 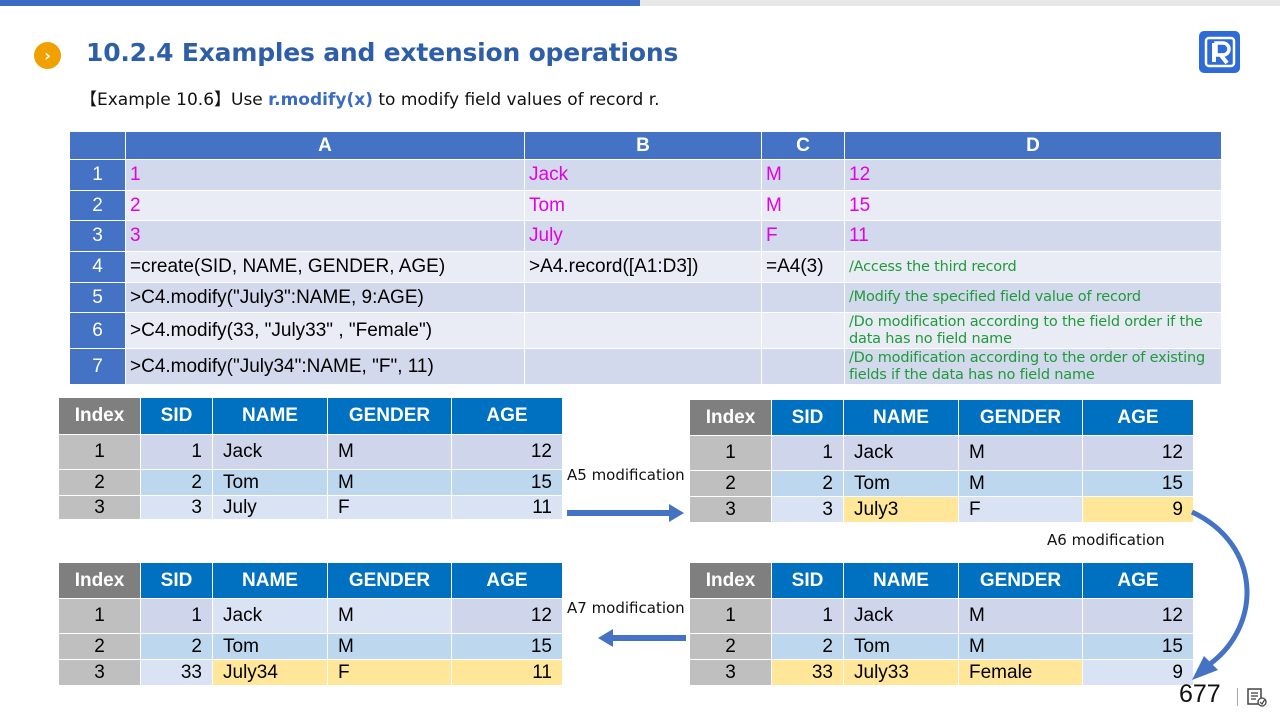 What do you see at coordinates (730, 672) in the screenshot?
I see `index-cell: 3` at bounding box center [730, 672].